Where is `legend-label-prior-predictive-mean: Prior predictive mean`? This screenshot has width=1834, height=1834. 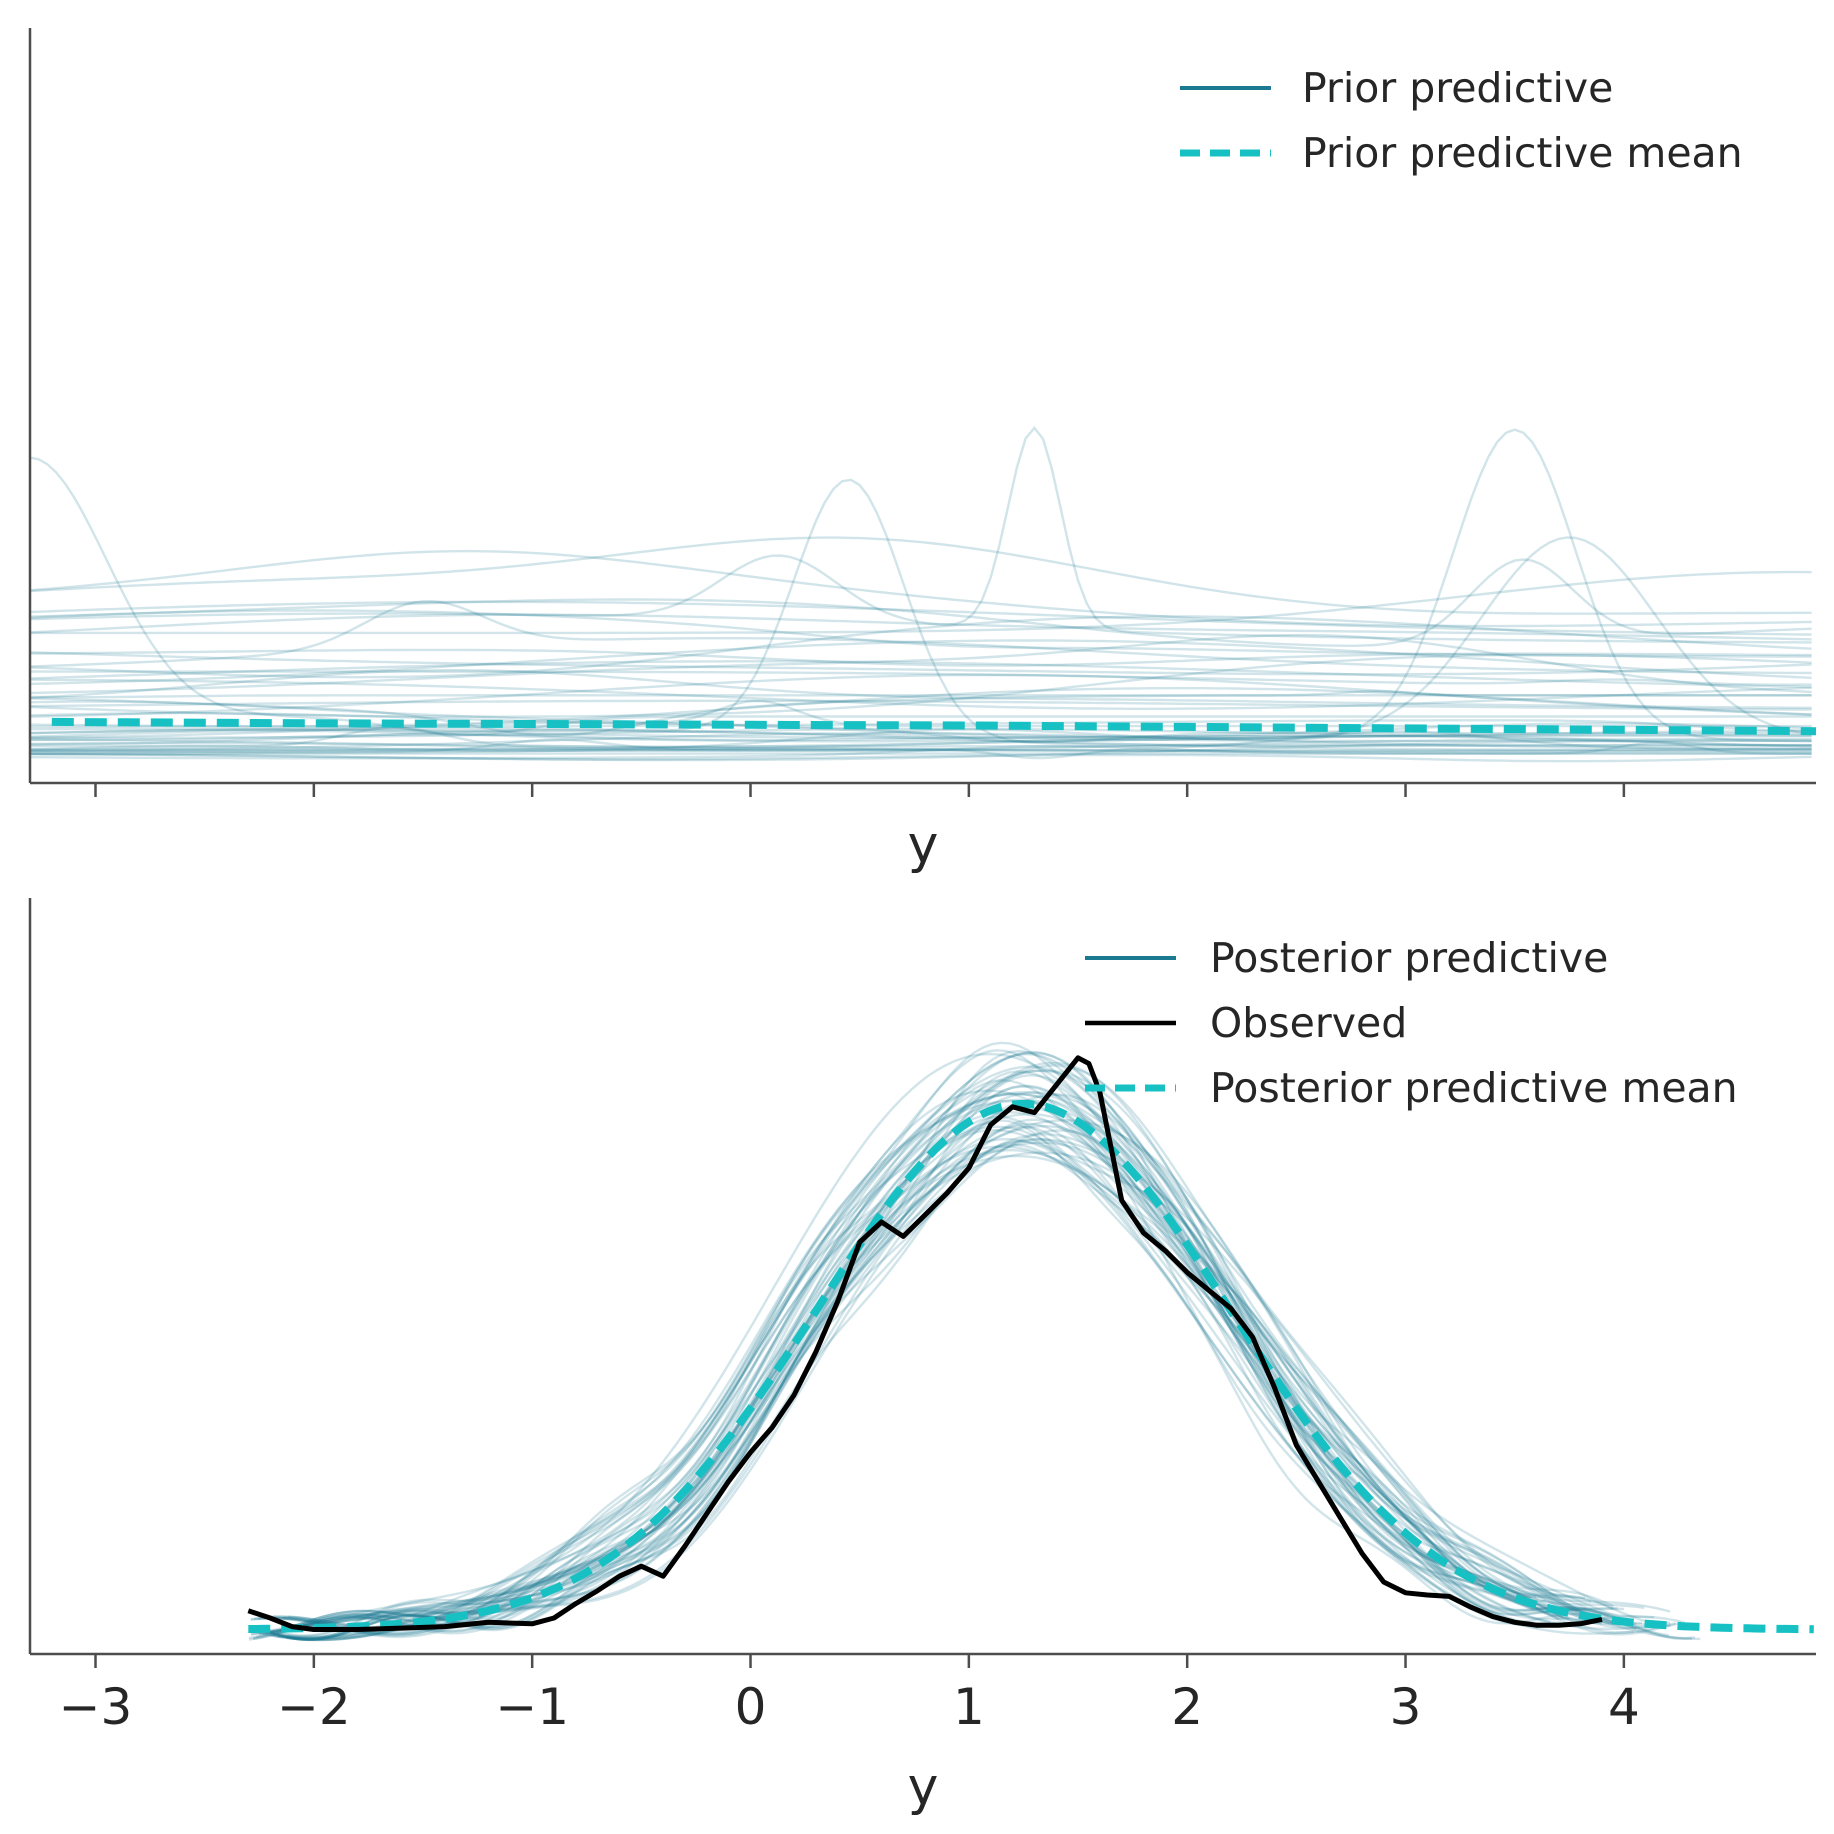
legend-label-prior-predictive-mean: Prior predictive mean is located at coordinates (1522, 153).